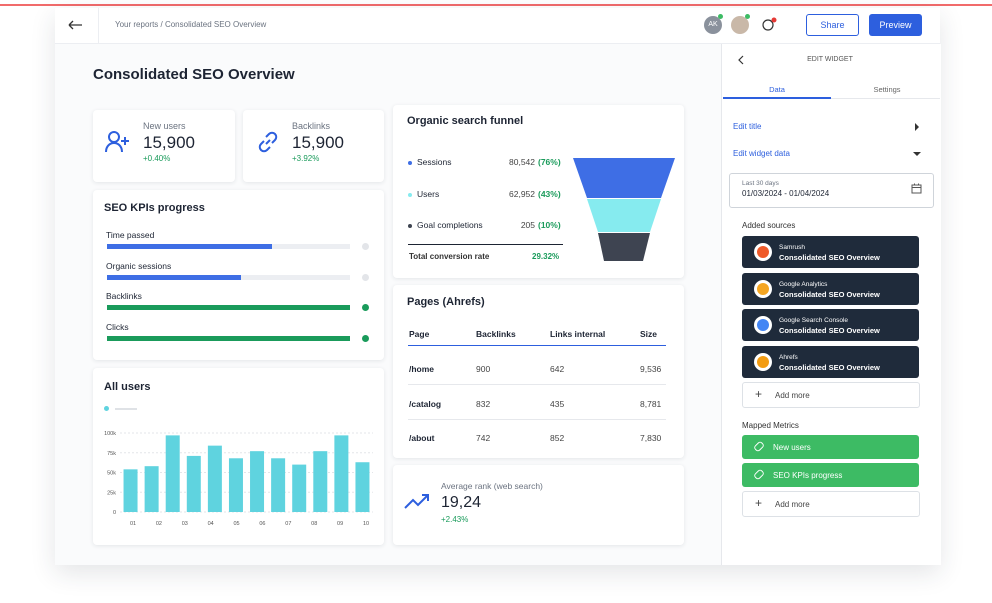  Describe the element at coordinates (895, 25) in the screenshot. I see `preview-button: Preview` at that location.